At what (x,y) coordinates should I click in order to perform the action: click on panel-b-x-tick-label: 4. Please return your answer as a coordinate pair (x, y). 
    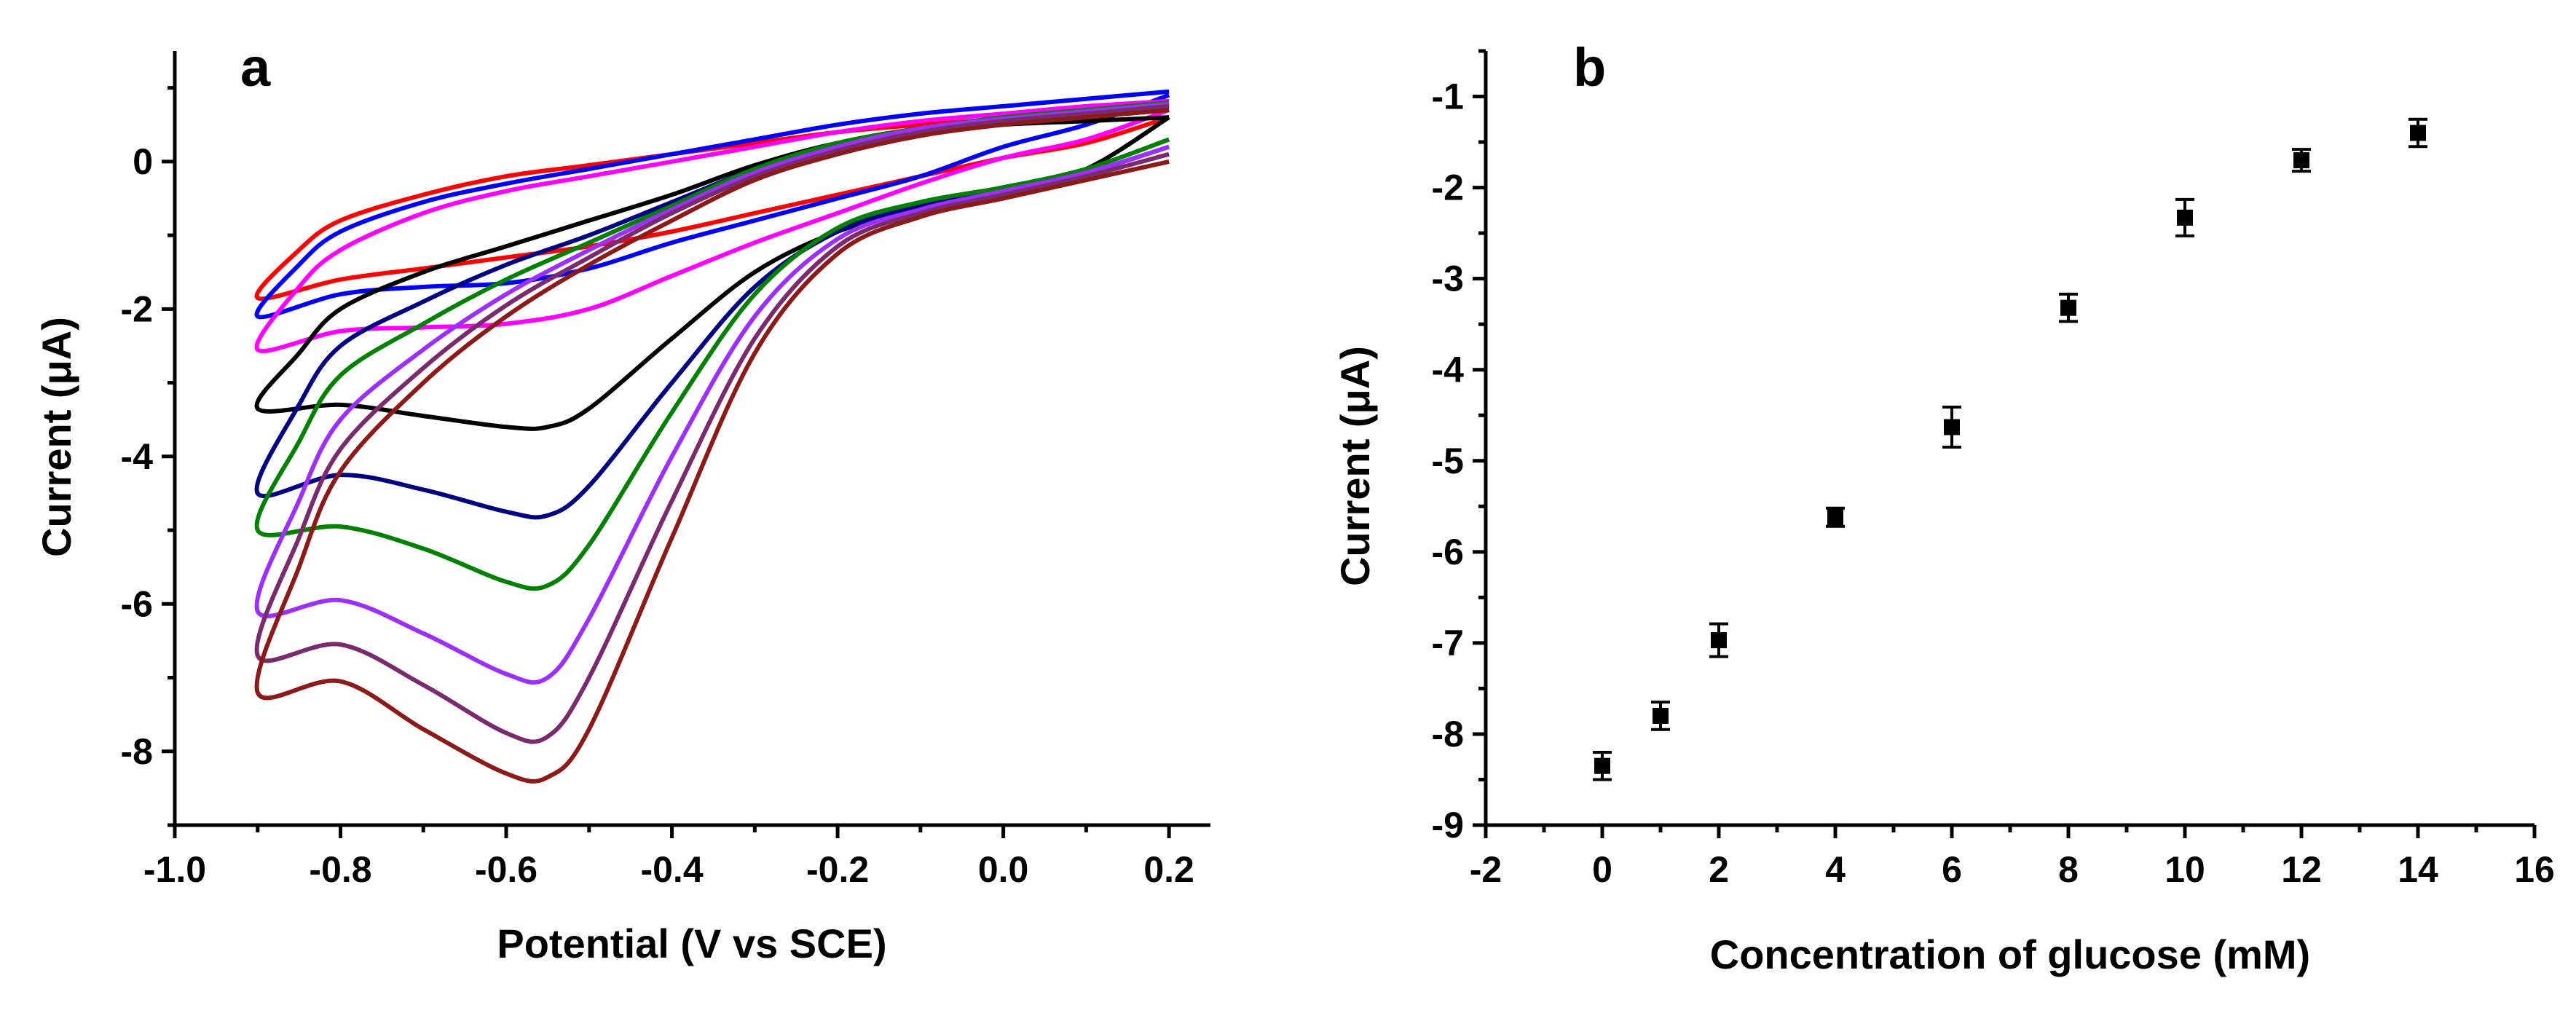
    Looking at the image, I should click on (1835, 869).